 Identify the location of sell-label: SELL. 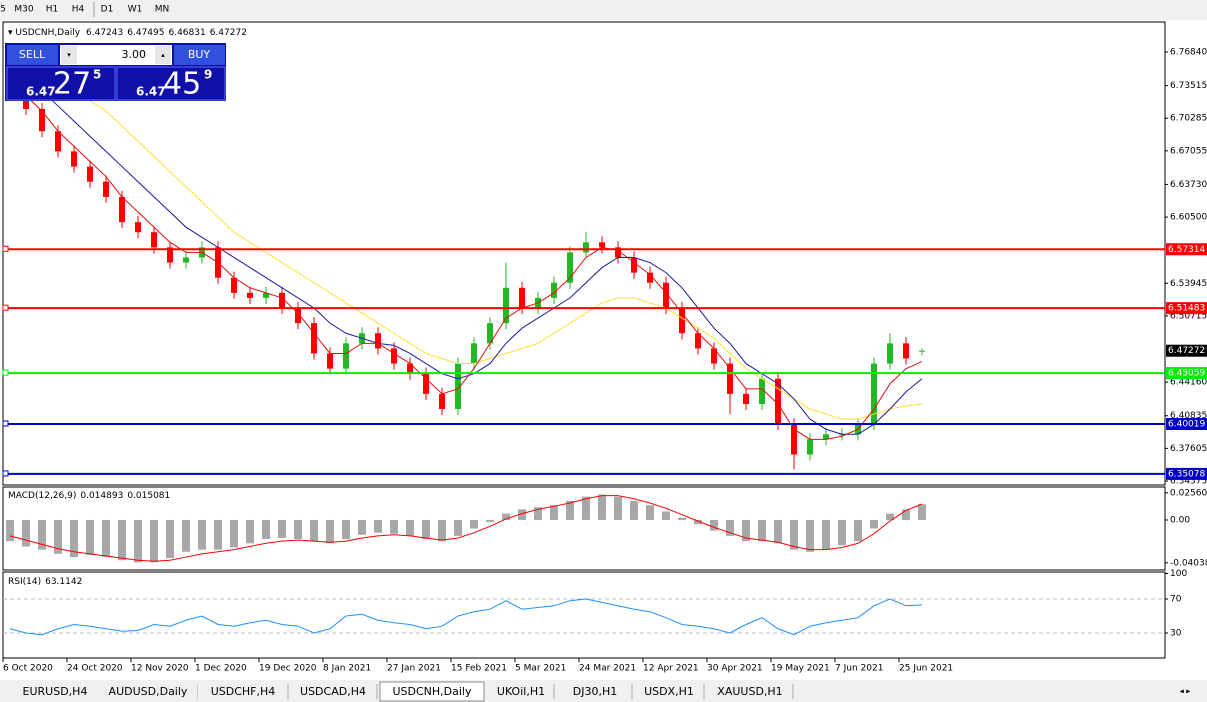
(32, 54).